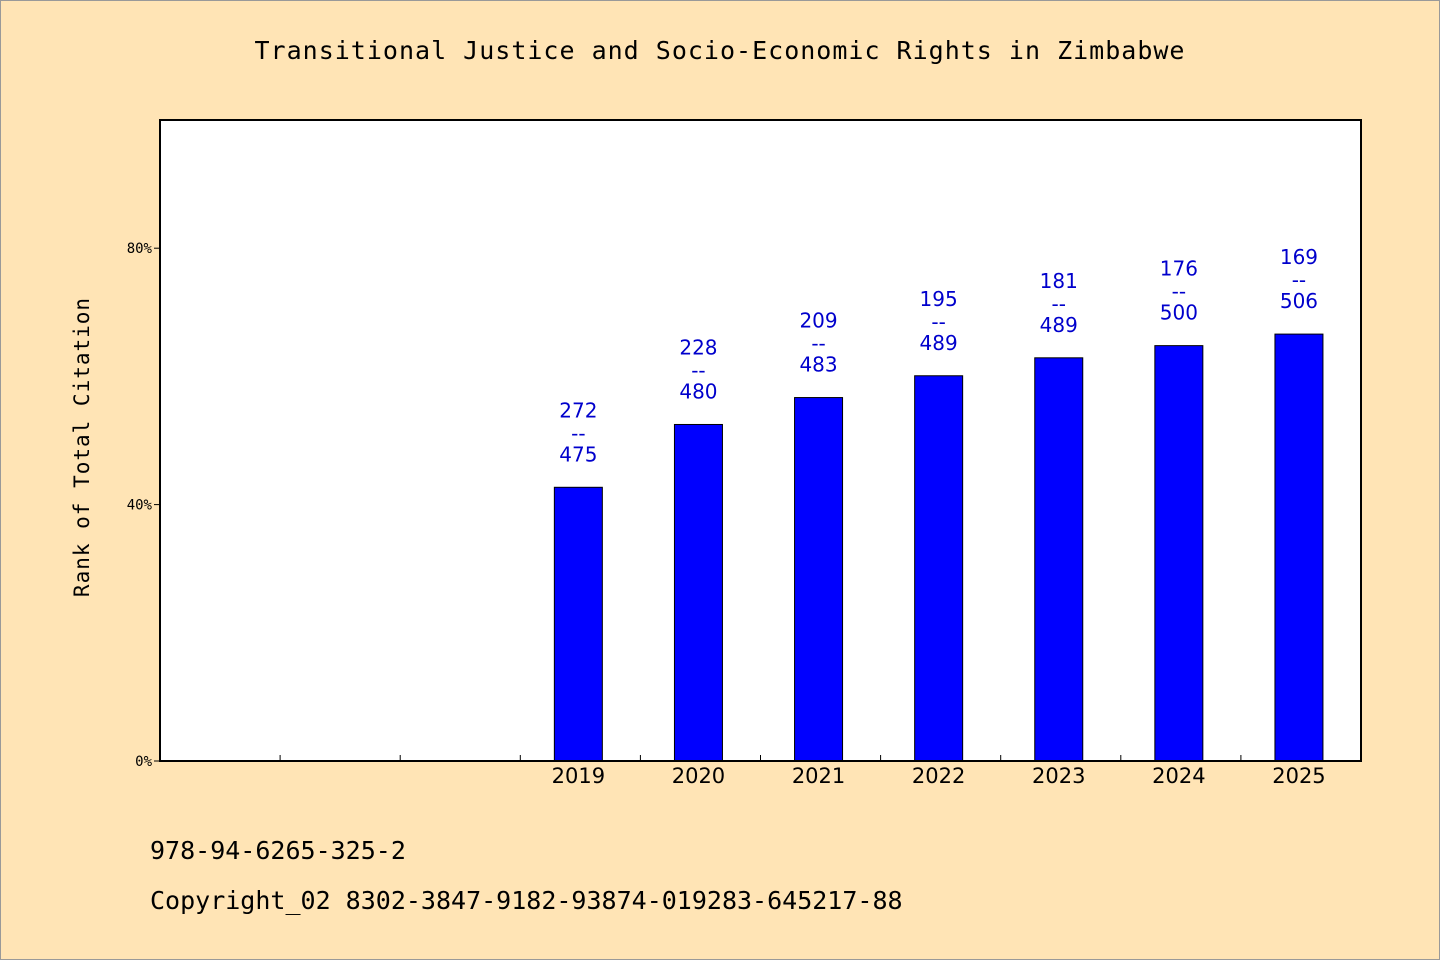  I want to click on bar-label-total: 480, so click(698, 391).